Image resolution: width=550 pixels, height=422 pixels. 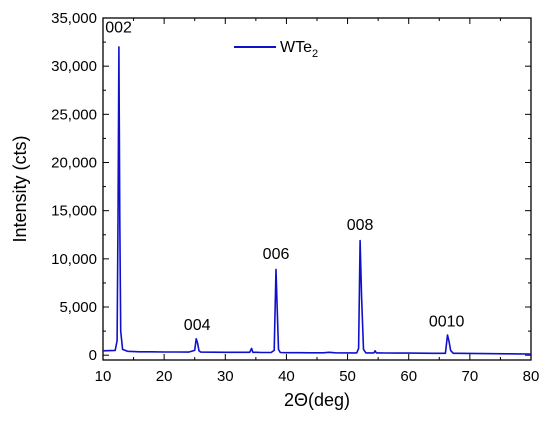 What do you see at coordinates (74, 114) in the screenshot?
I see `y-tick-label: 25,000` at bounding box center [74, 114].